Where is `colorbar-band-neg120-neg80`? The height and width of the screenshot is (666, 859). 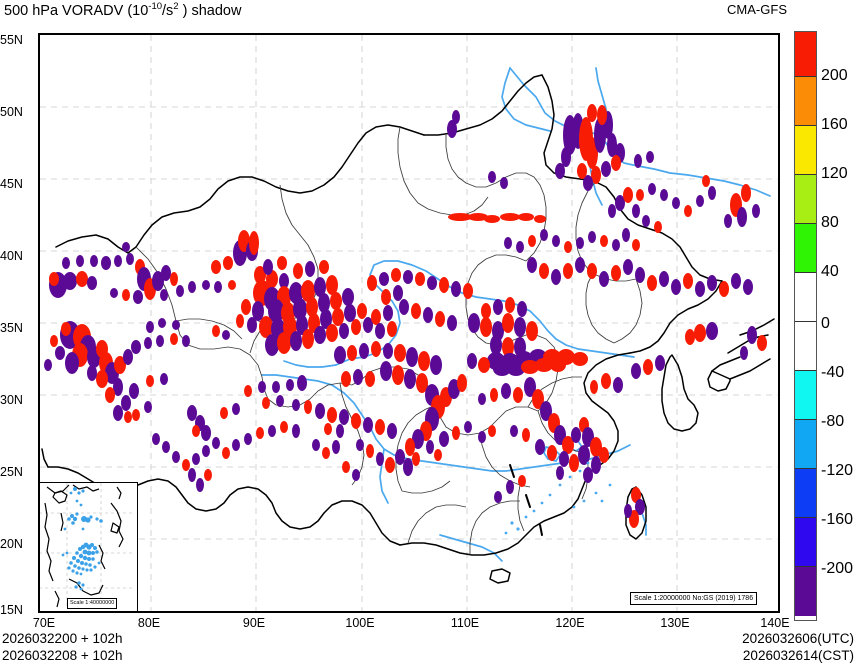 colorbar-band-neg120-neg80 is located at coordinates (805, 443).